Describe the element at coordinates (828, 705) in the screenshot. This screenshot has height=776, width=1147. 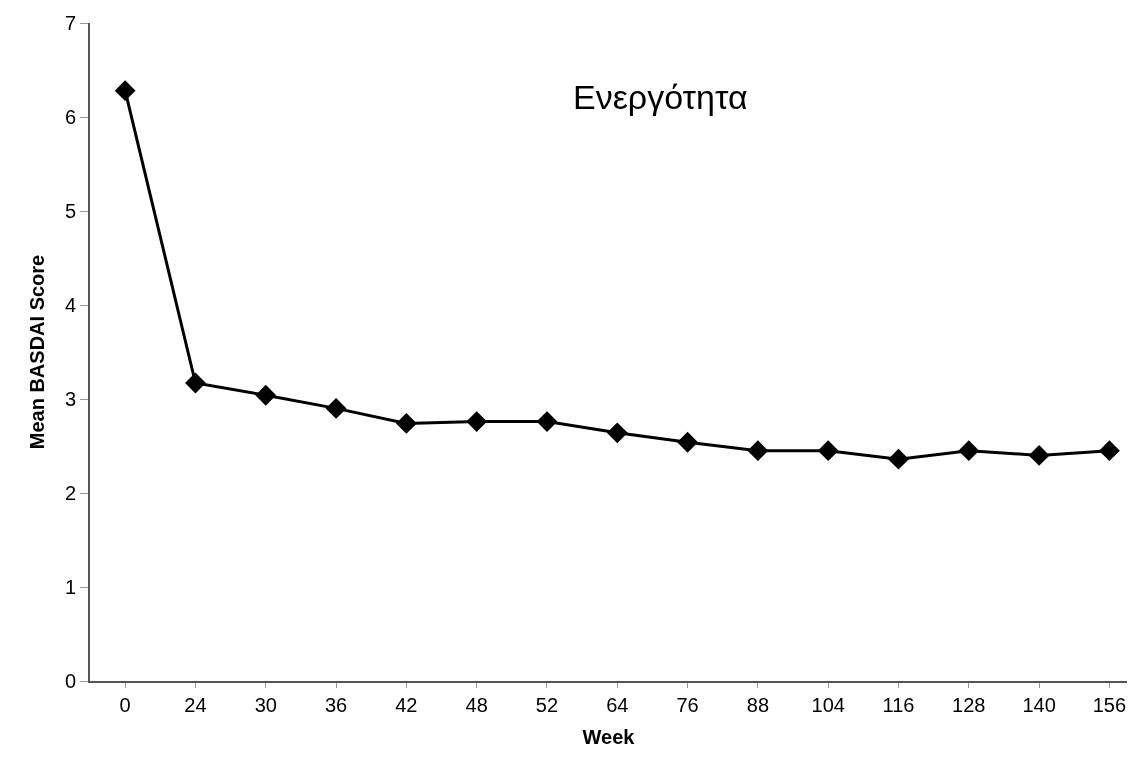
I see `x-tick-label: 104` at that location.